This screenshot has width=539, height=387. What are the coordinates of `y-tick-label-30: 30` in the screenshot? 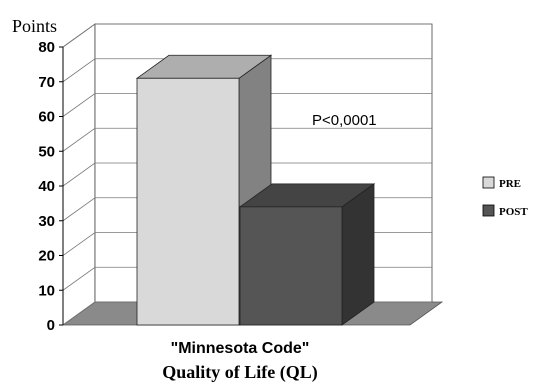 It's located at (46, 221).